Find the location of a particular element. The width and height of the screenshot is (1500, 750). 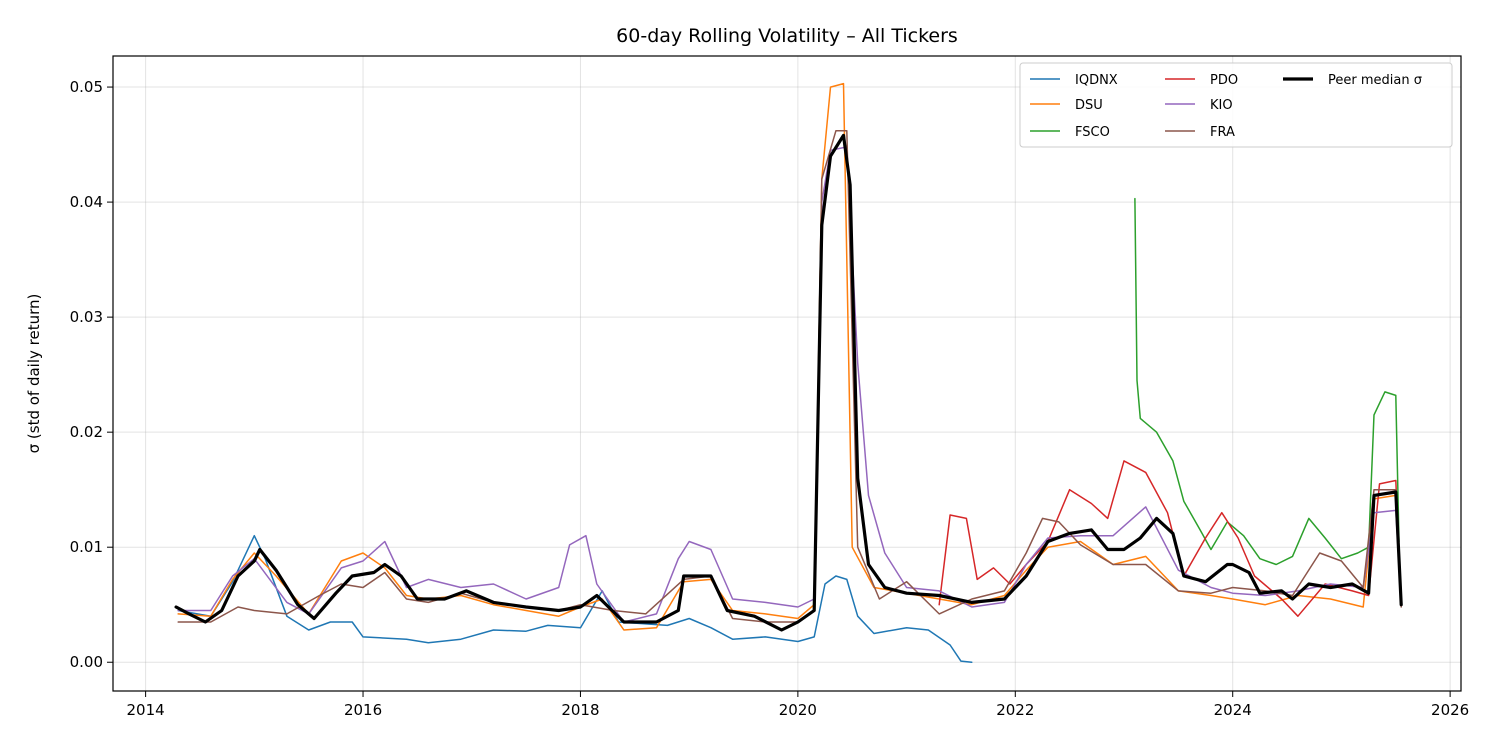

legend-label-fra: FRA is located at coordinates (1222, 132).